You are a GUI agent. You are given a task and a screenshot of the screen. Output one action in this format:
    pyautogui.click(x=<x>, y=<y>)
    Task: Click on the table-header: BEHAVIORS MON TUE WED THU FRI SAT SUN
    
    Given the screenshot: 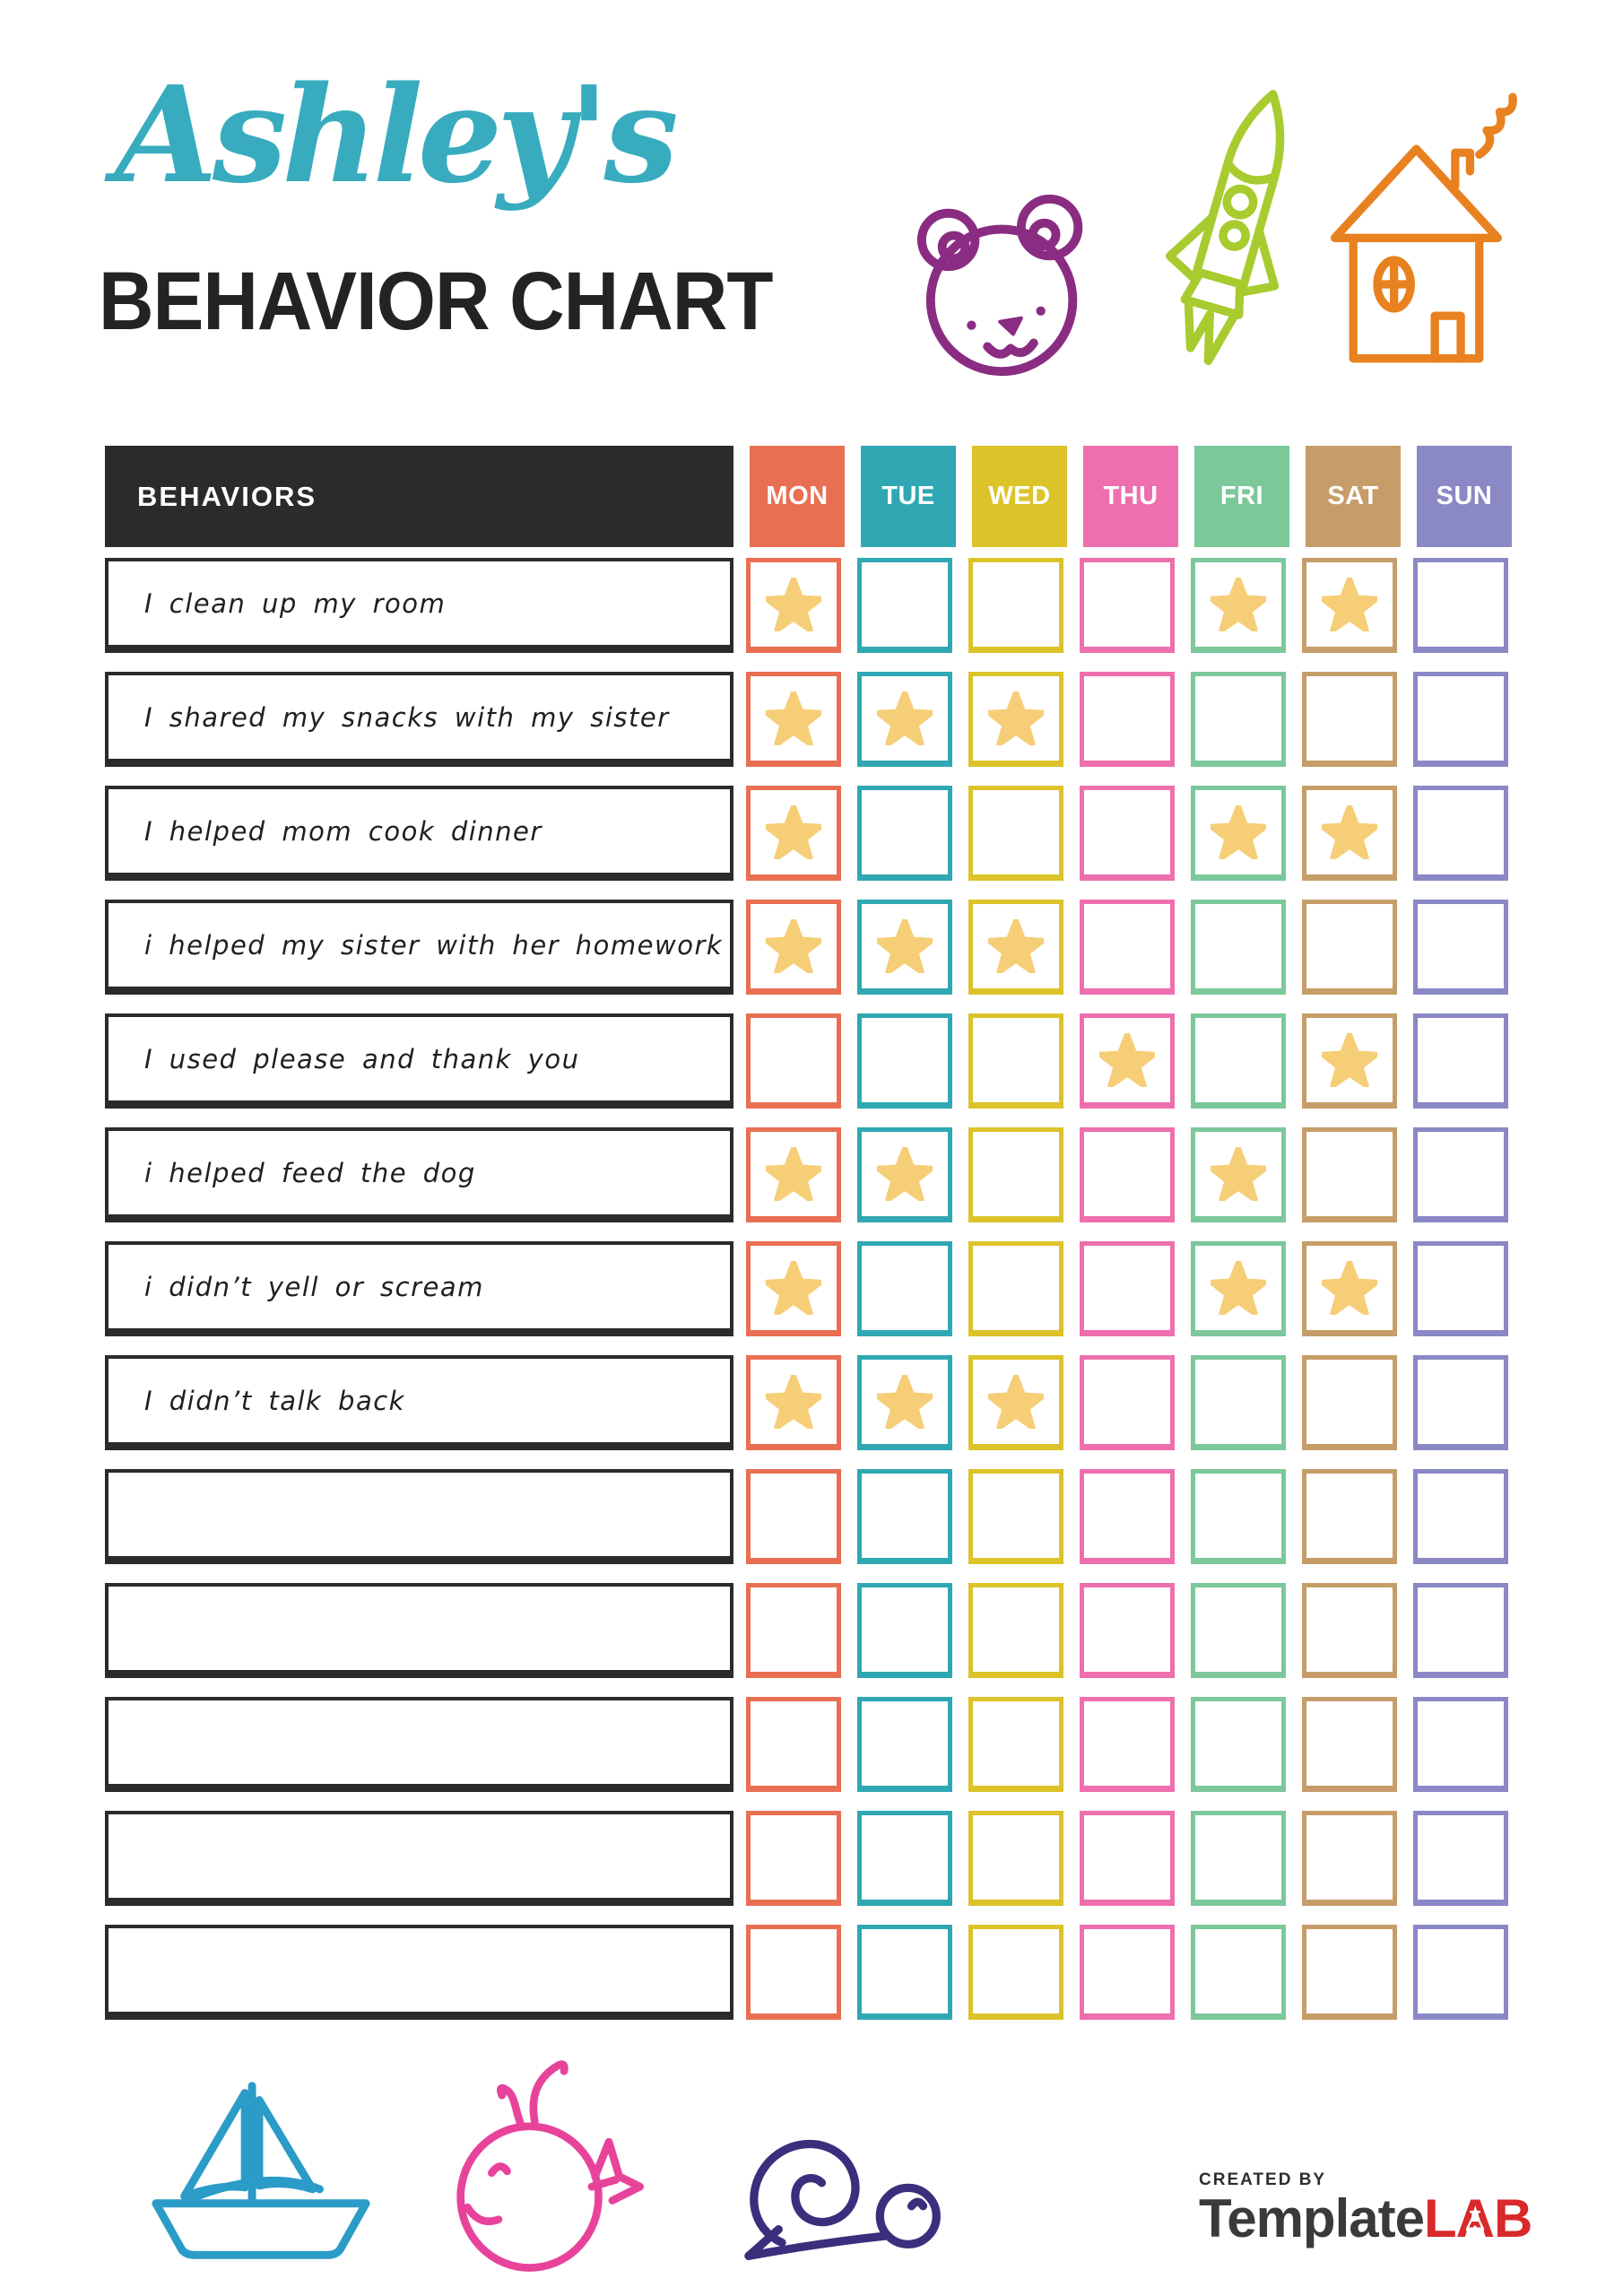 What is the action you would take?
    pyautogui.click(x=808, y=496)
    